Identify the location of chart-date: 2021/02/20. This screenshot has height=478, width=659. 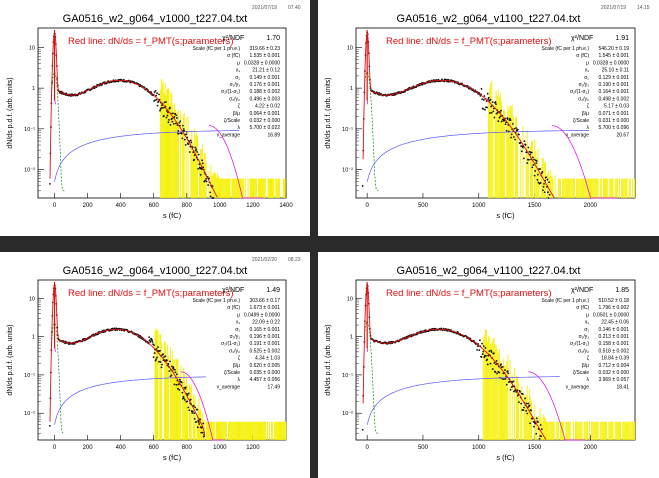
(264, 260).